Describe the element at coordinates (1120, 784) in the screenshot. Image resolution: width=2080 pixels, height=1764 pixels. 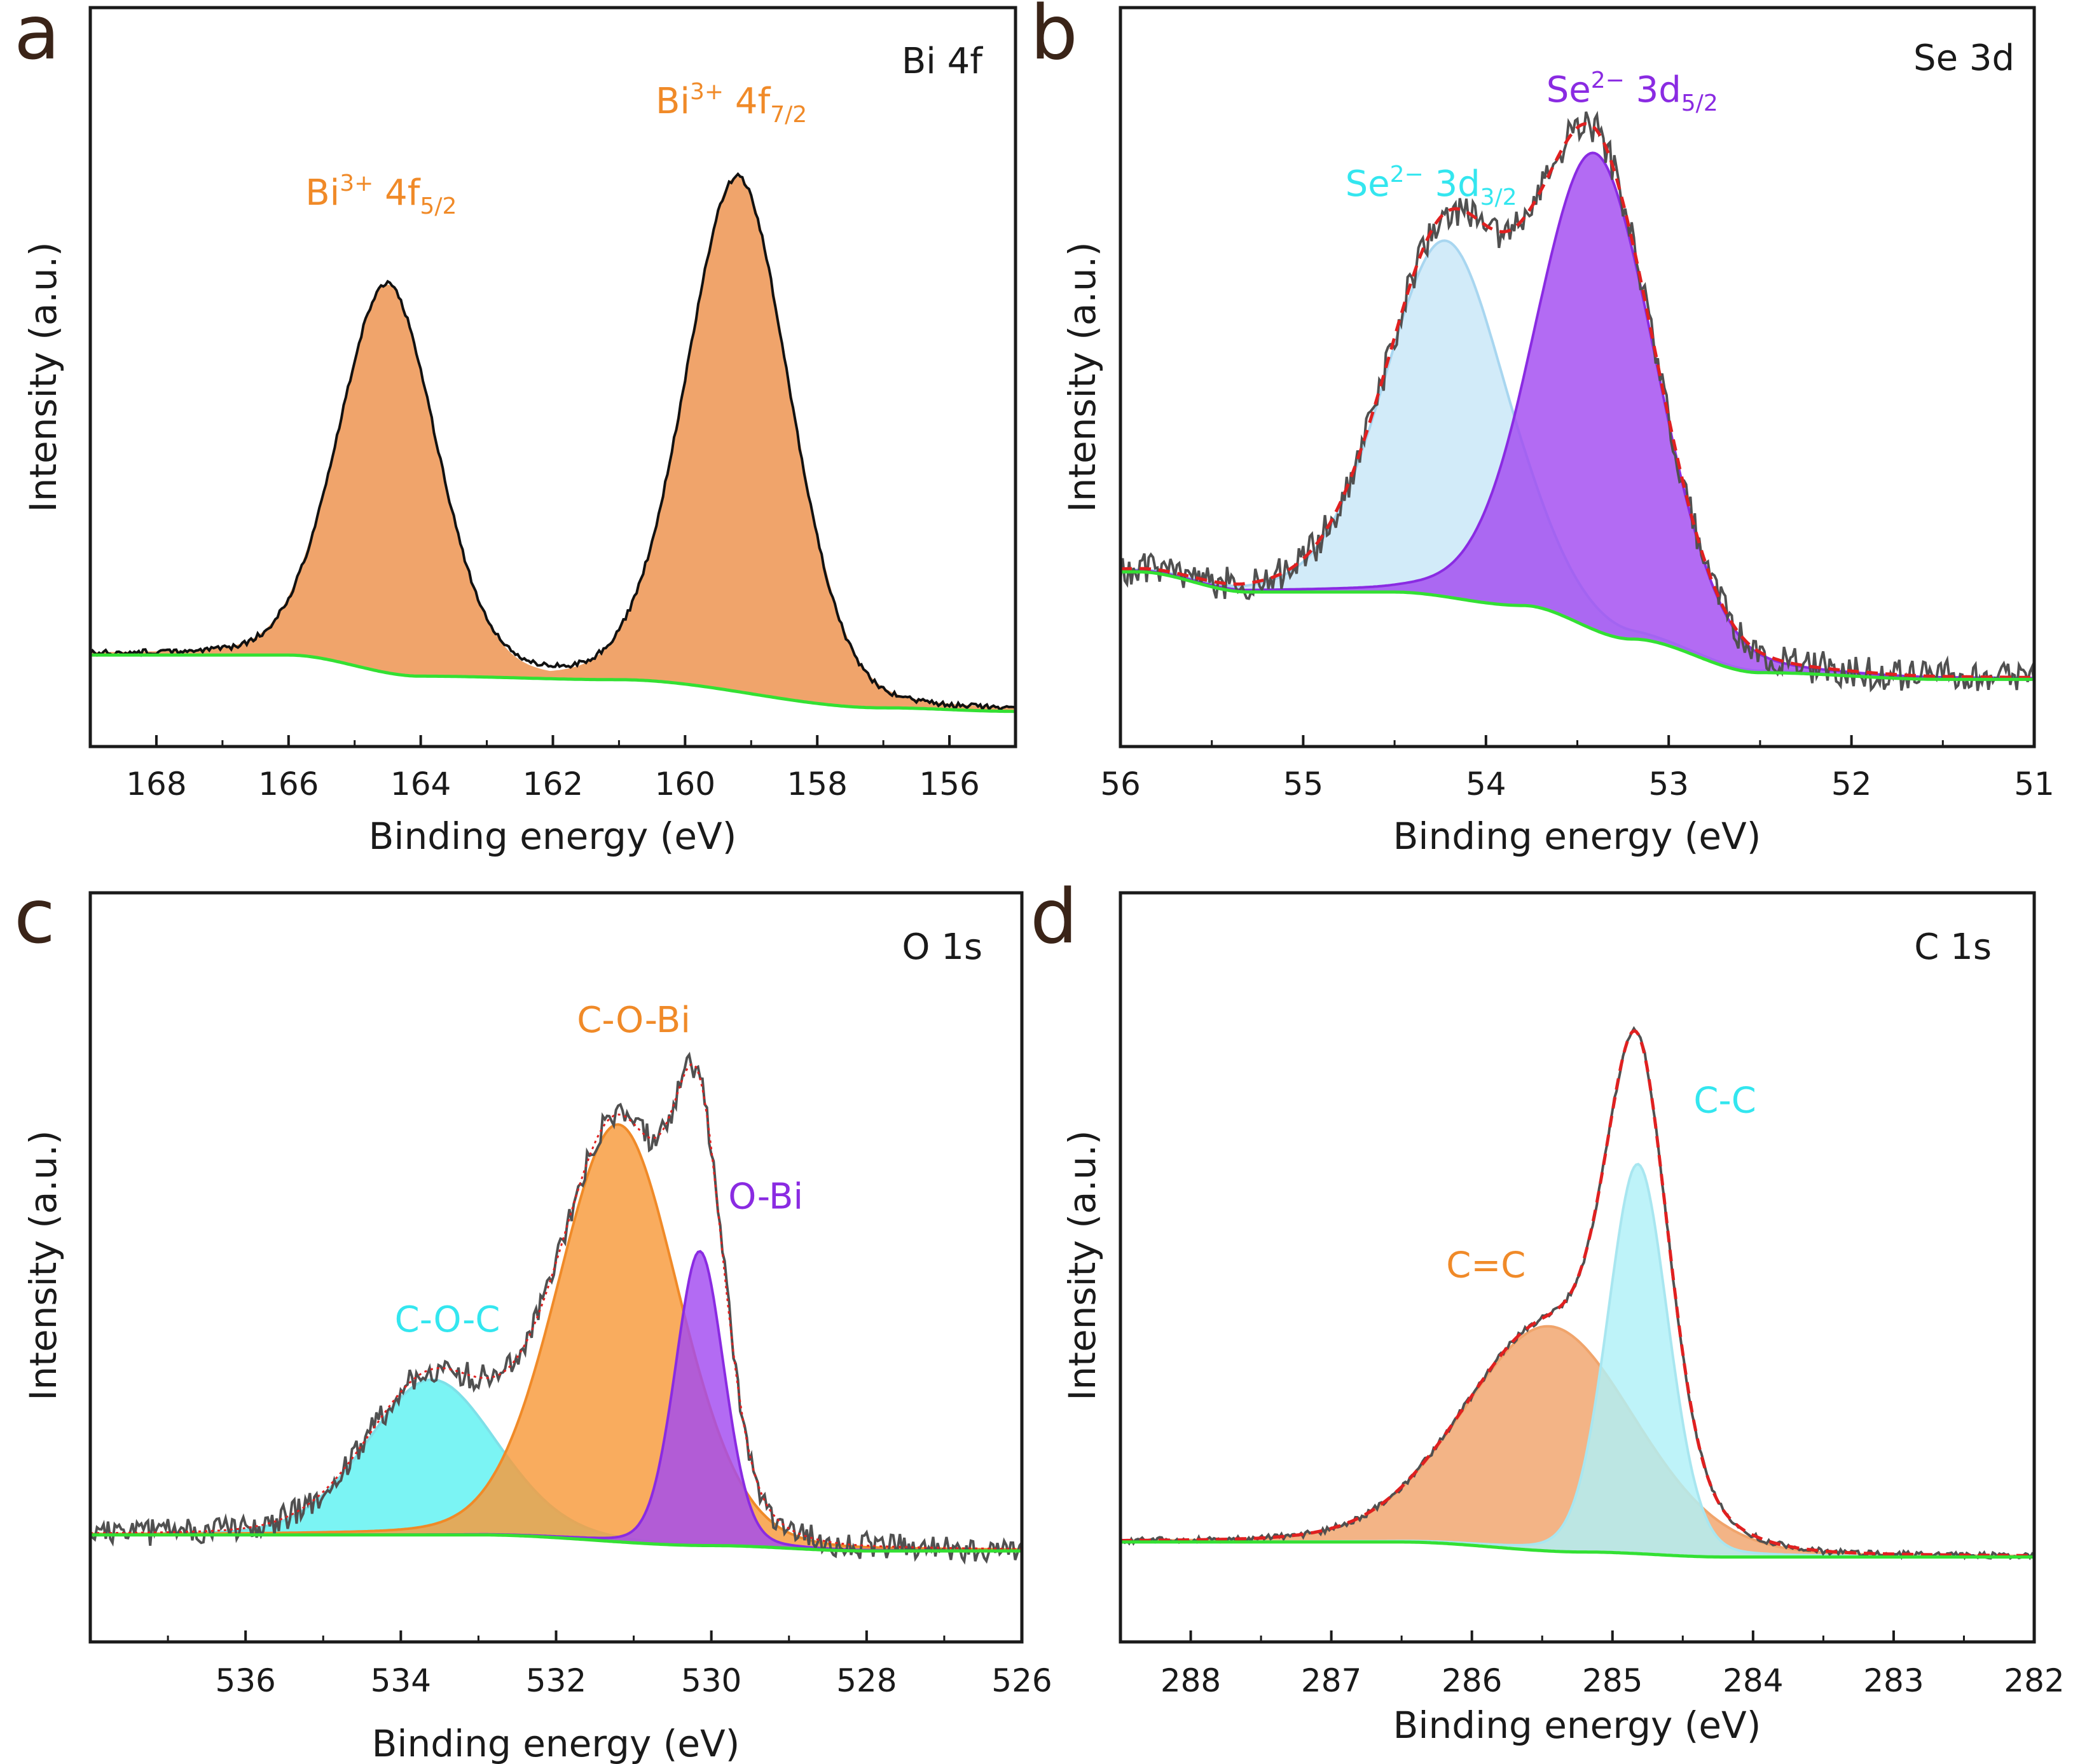
I see `x-tick-label: 56` at that location.